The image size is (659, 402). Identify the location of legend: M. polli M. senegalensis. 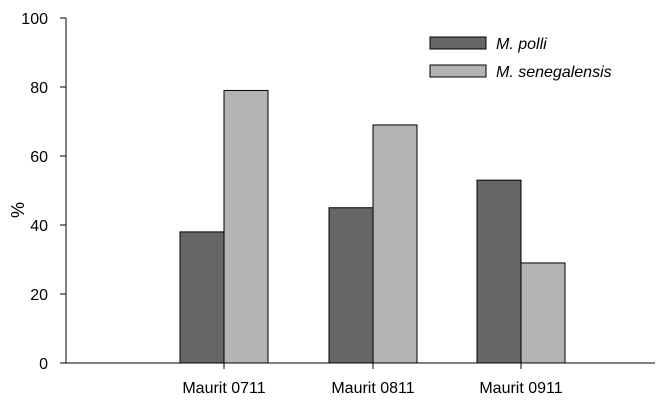
(520, 58).